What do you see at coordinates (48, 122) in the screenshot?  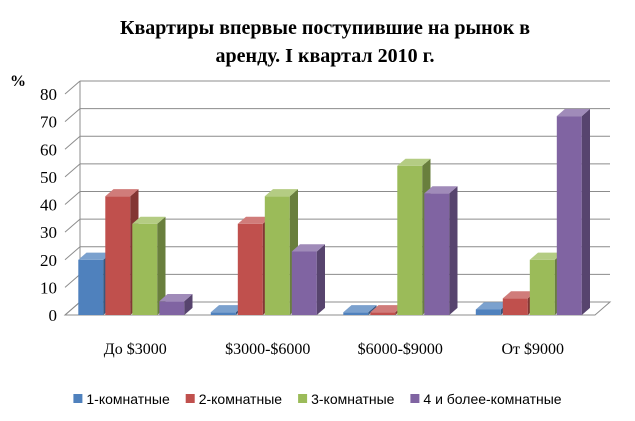 I see `y-tick-label: 70` at bounding box center [48, 122].